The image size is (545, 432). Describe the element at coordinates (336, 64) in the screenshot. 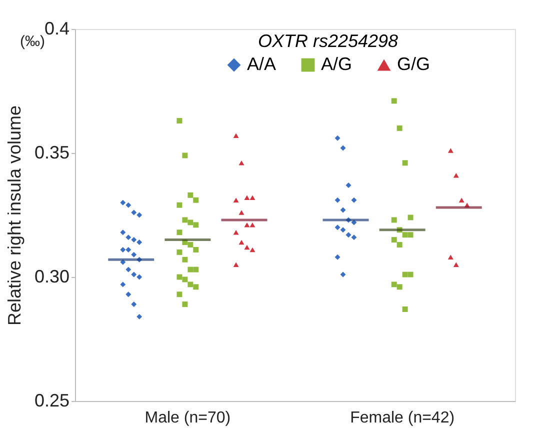

I see `legend-label: A/G` at that location.